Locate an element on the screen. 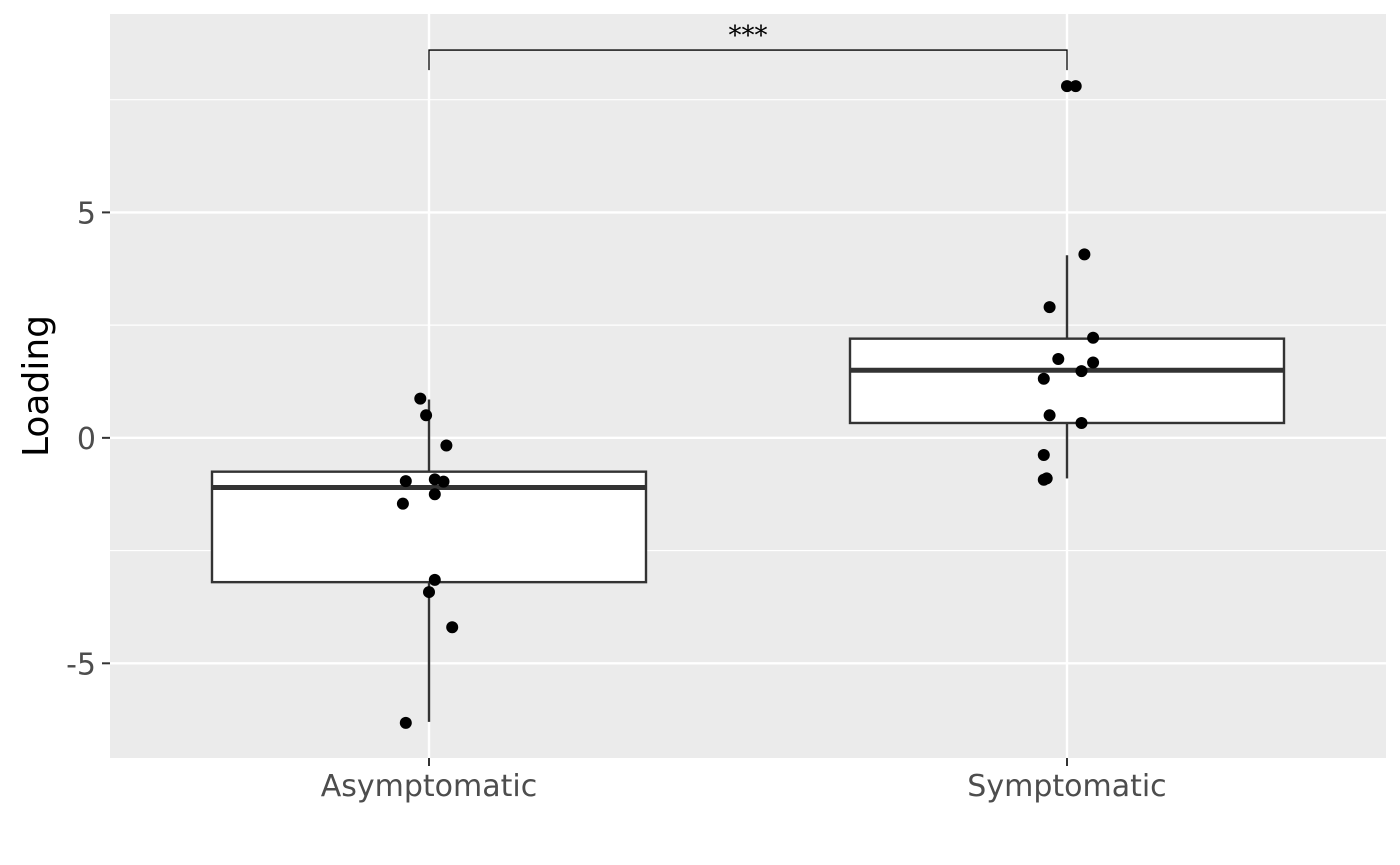  box-symptomatic is located at coordinates (1067, 367).